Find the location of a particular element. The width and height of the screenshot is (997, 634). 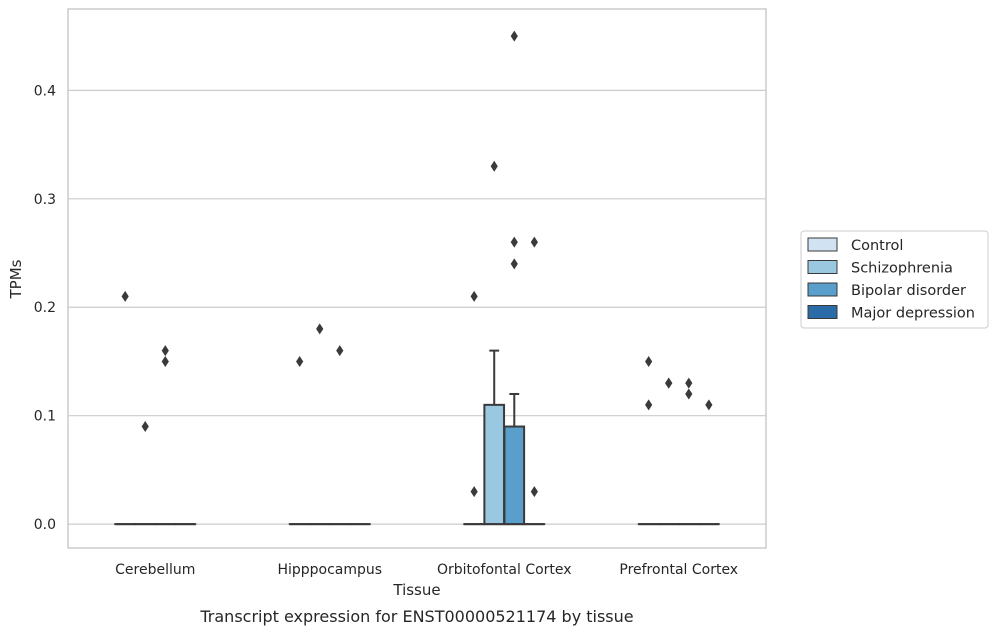

y-tick-label: 0.2 is located at coordinates (45, 308).